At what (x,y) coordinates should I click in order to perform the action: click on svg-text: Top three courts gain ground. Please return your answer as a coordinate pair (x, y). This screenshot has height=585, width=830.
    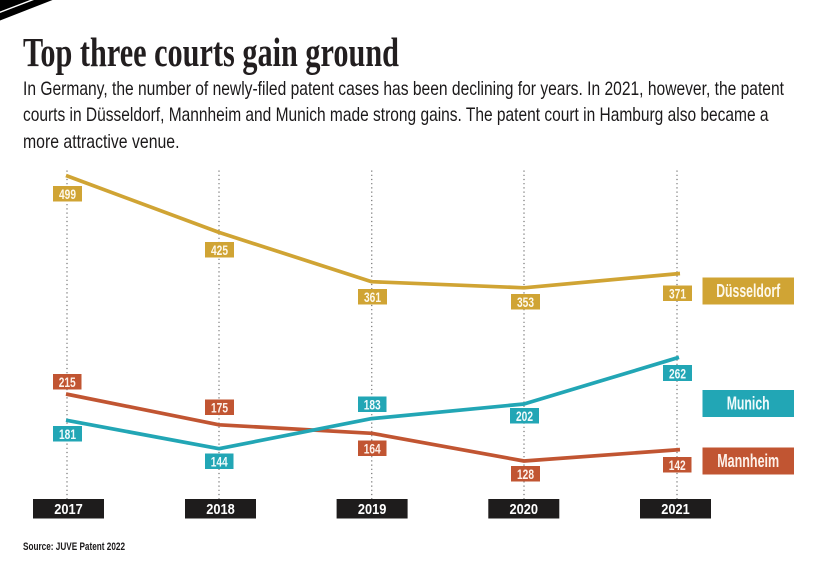
    Looking at the image, I should click on (211, 52).